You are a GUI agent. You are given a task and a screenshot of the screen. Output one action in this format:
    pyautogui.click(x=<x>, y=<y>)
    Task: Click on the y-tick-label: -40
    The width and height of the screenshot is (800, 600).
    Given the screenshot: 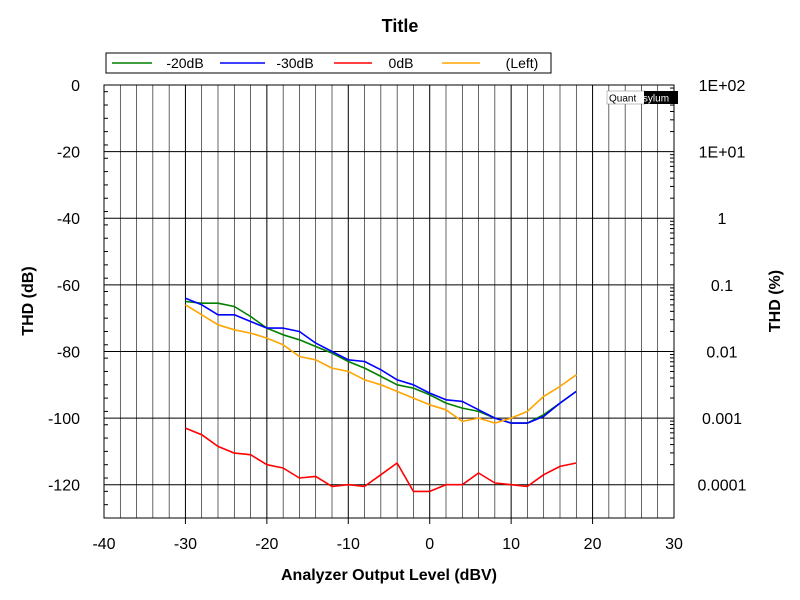 What is the action you would take?
    pyautogui.click(x=68, y=219)
    